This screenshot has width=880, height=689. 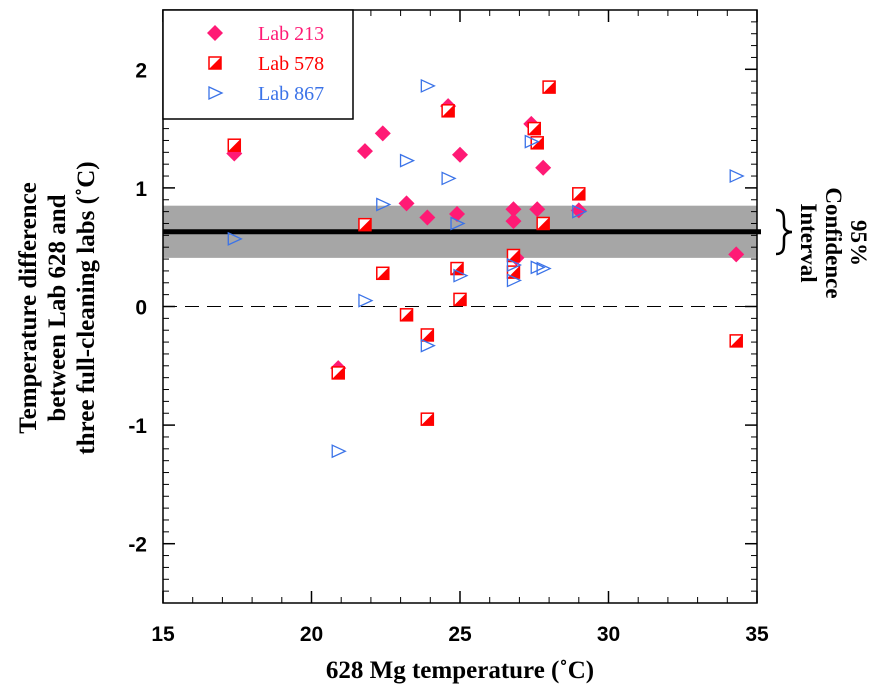 I want to click on legend-item: Lab 867, so click(x=266, y=94).